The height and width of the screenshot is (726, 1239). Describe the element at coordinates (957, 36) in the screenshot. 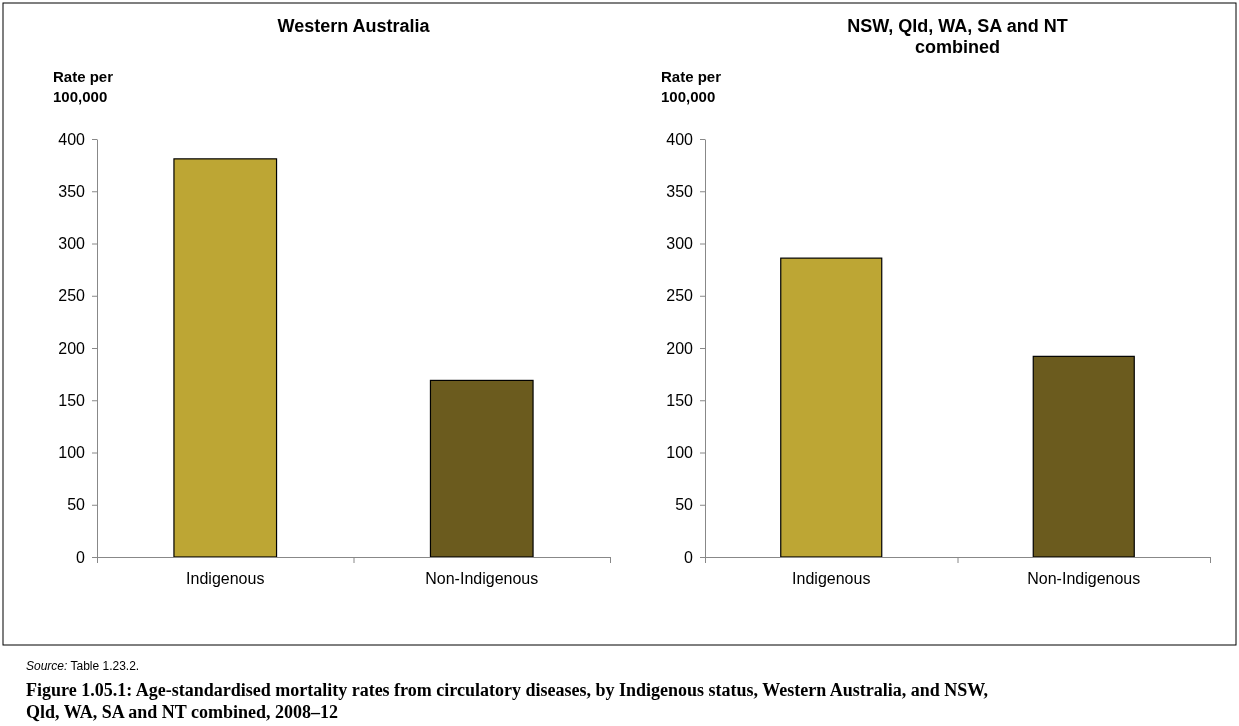

I see `chart-title: NSW, Qld, WA, SA and NT combined` at that location.